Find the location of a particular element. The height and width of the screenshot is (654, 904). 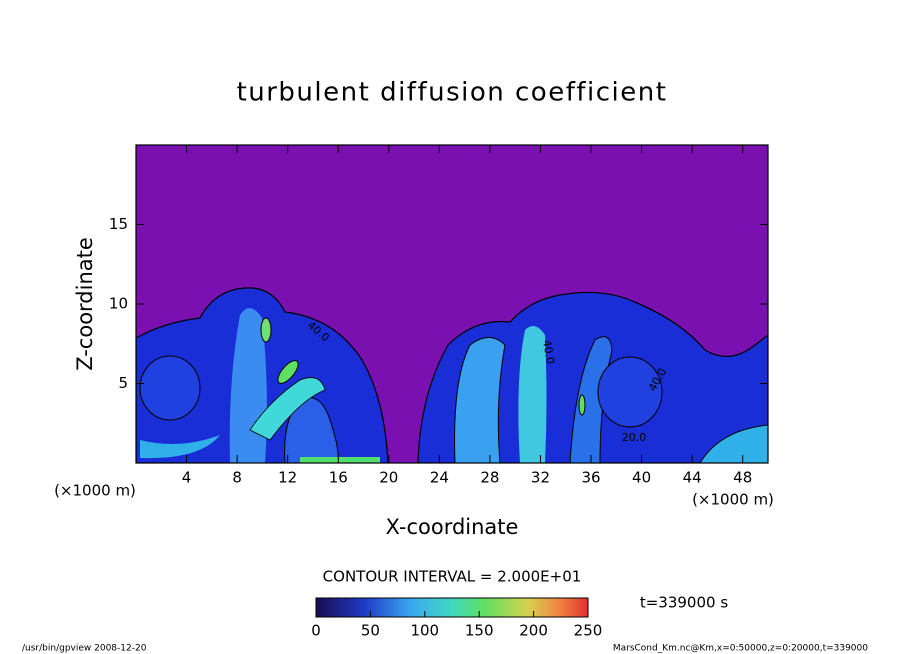

colorbar-tick-label: 50 is located at coordinates (370, 631).